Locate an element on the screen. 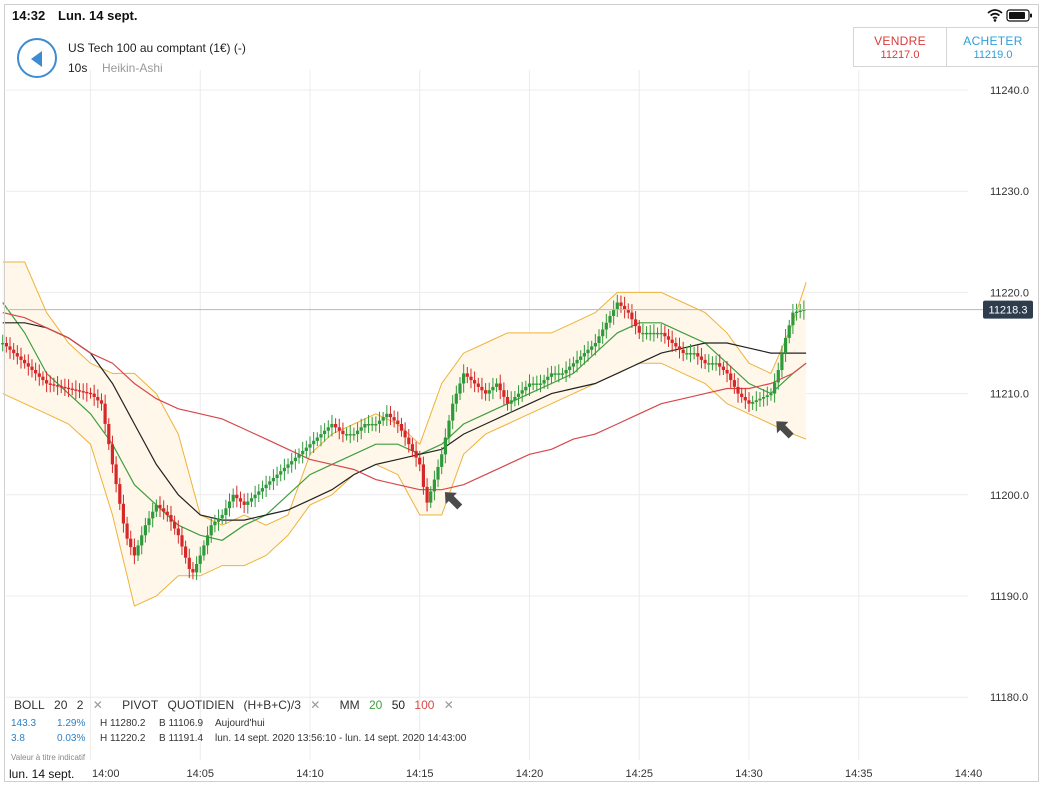  status-date: Lun. 14 sept. is located at coordinates (98, 15).